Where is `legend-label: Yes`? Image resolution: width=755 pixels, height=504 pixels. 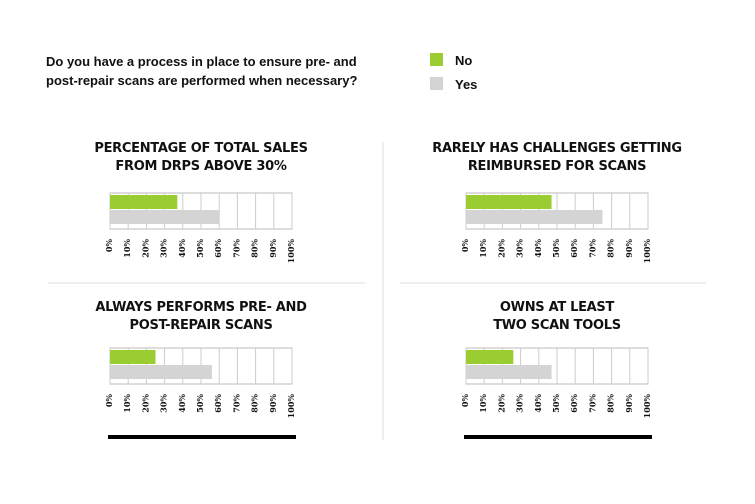
legend-label: Yes is located at coordinates (466, 84).